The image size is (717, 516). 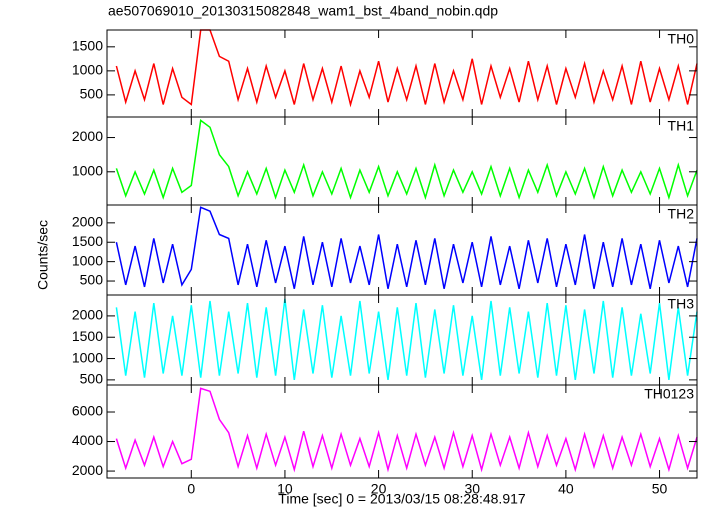 What do you see at coordinates (566, 489) in the screenshot?
I see `x-tick-label: 40` at bounding box center [566, 489].